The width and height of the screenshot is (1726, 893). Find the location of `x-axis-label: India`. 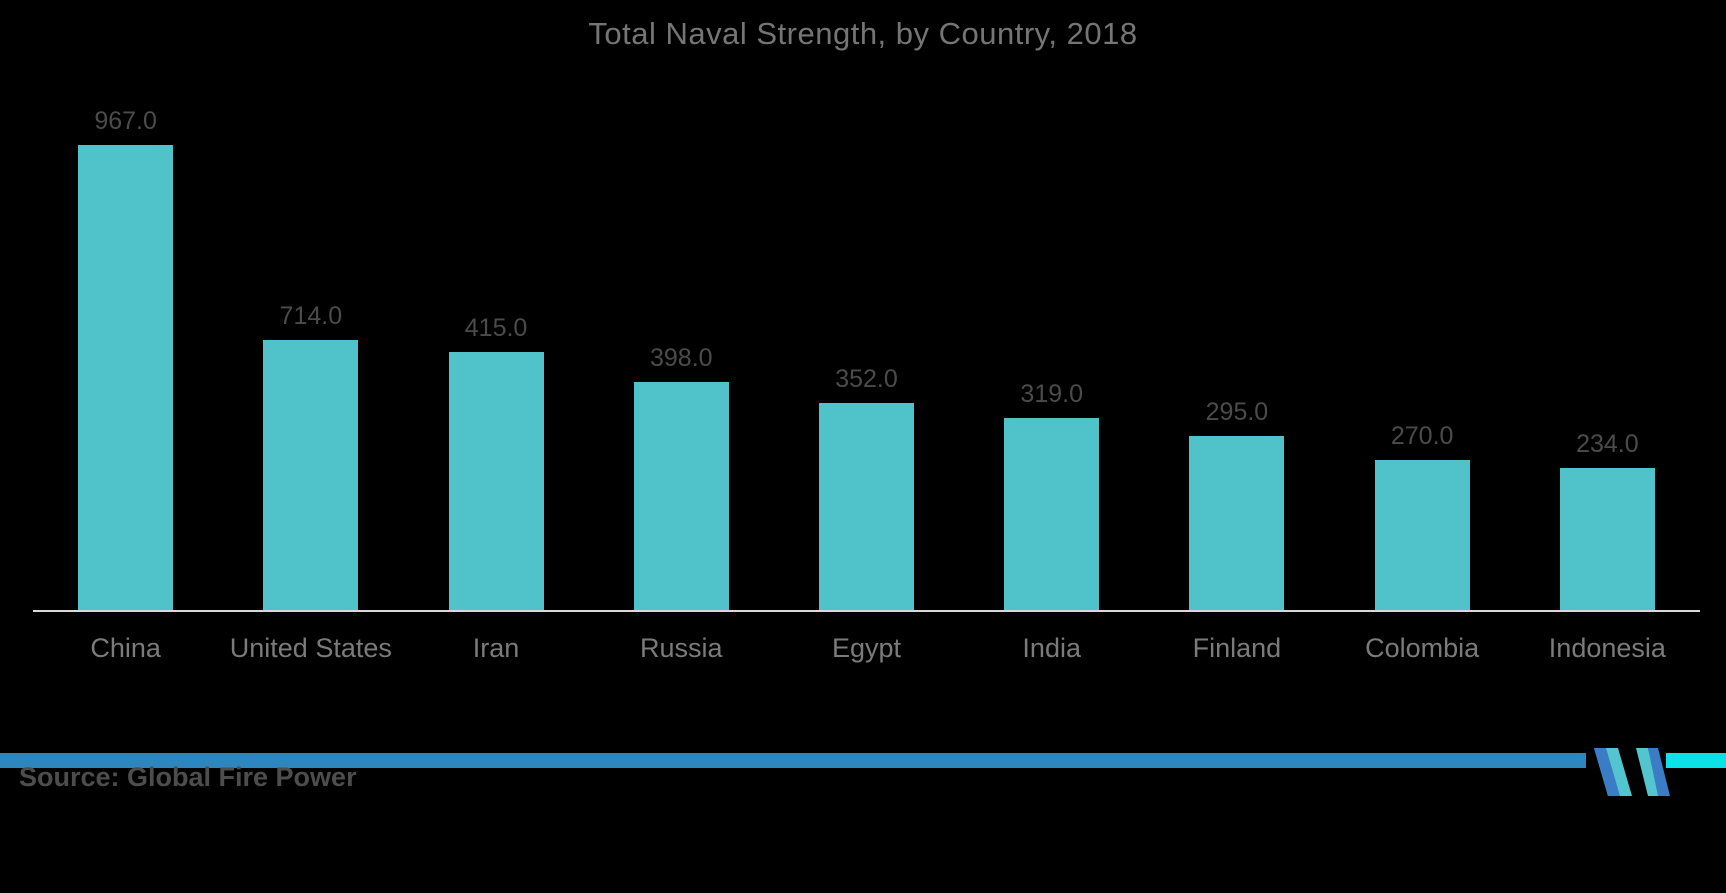

x-axis-label: India is located at coordinates (1051, 648).